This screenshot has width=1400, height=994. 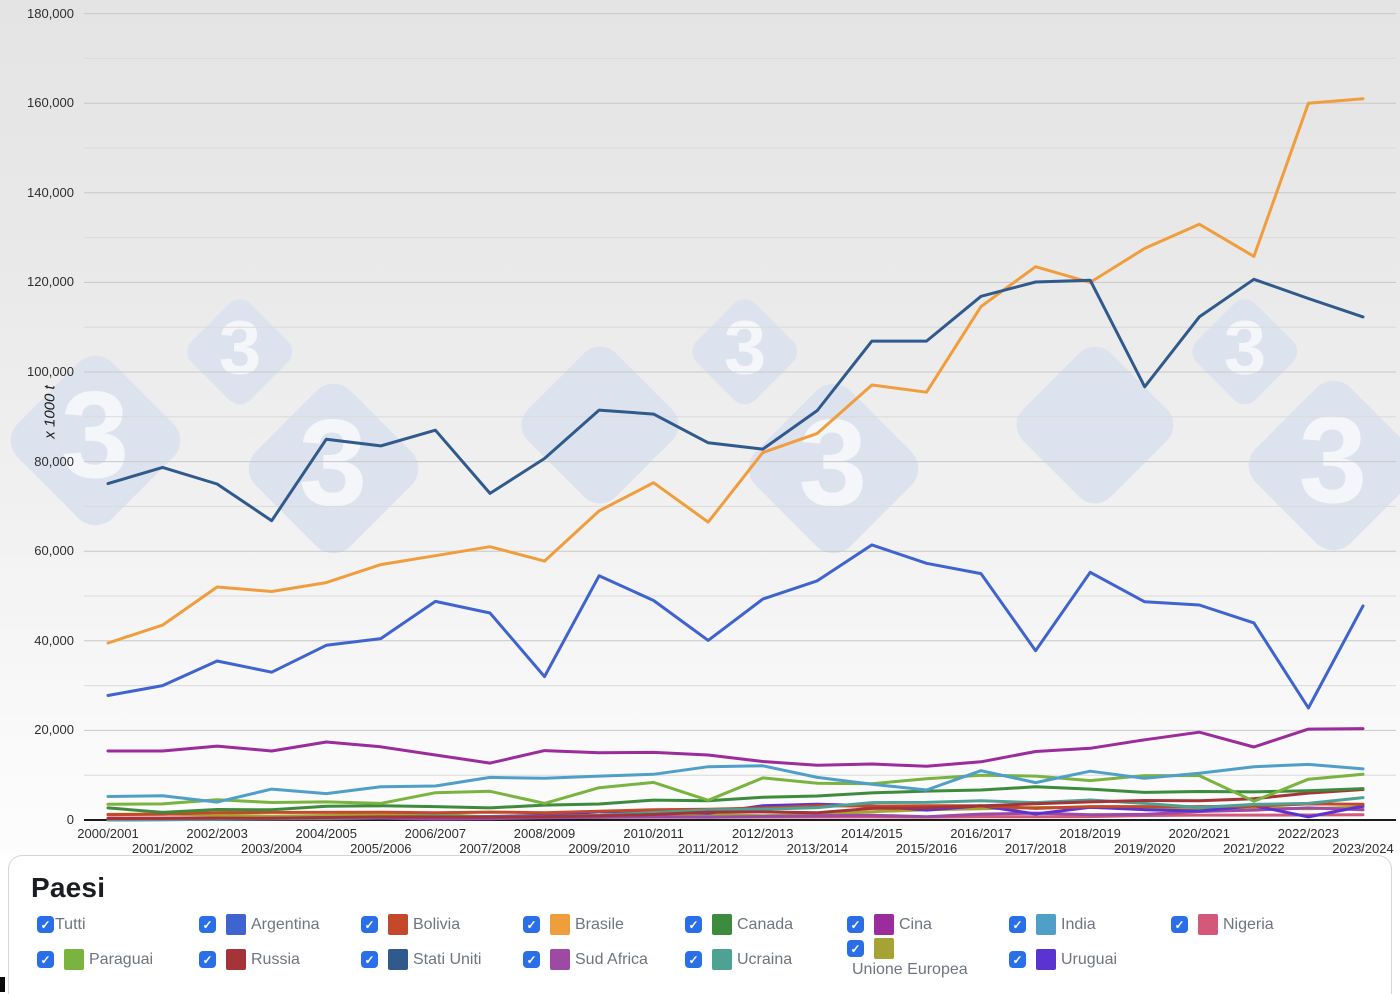 What do you see at coordinates (910, 969) in the screenshot?
I see `legend-label-unione-europea: Unione Europea` at bounding box center [910, 969].